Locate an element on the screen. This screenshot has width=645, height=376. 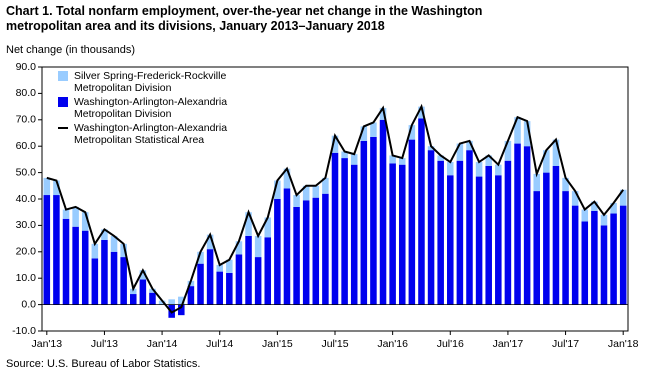
y-tick-label: 80.0 is located at coordinates (26, 93).